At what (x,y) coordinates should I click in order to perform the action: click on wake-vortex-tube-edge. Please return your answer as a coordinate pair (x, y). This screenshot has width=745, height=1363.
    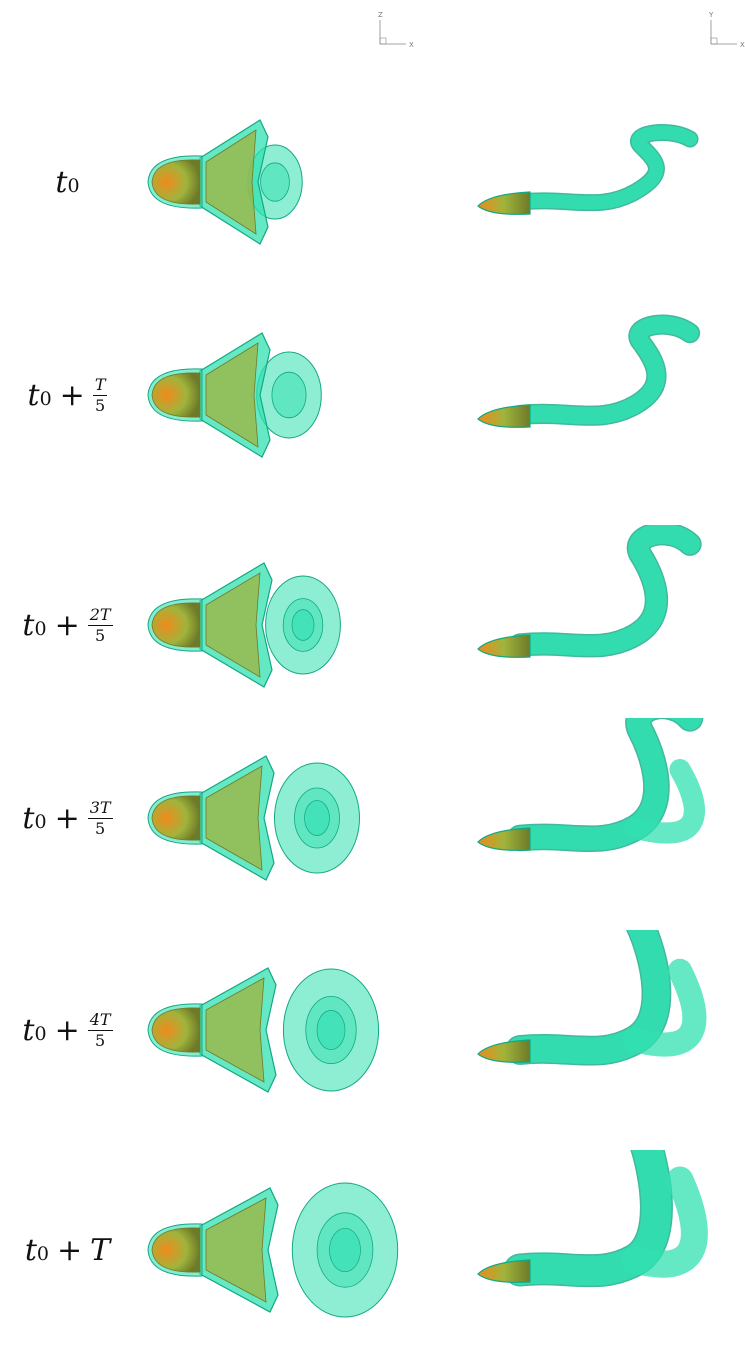
    Looking at the image, I should click on (605, 168).